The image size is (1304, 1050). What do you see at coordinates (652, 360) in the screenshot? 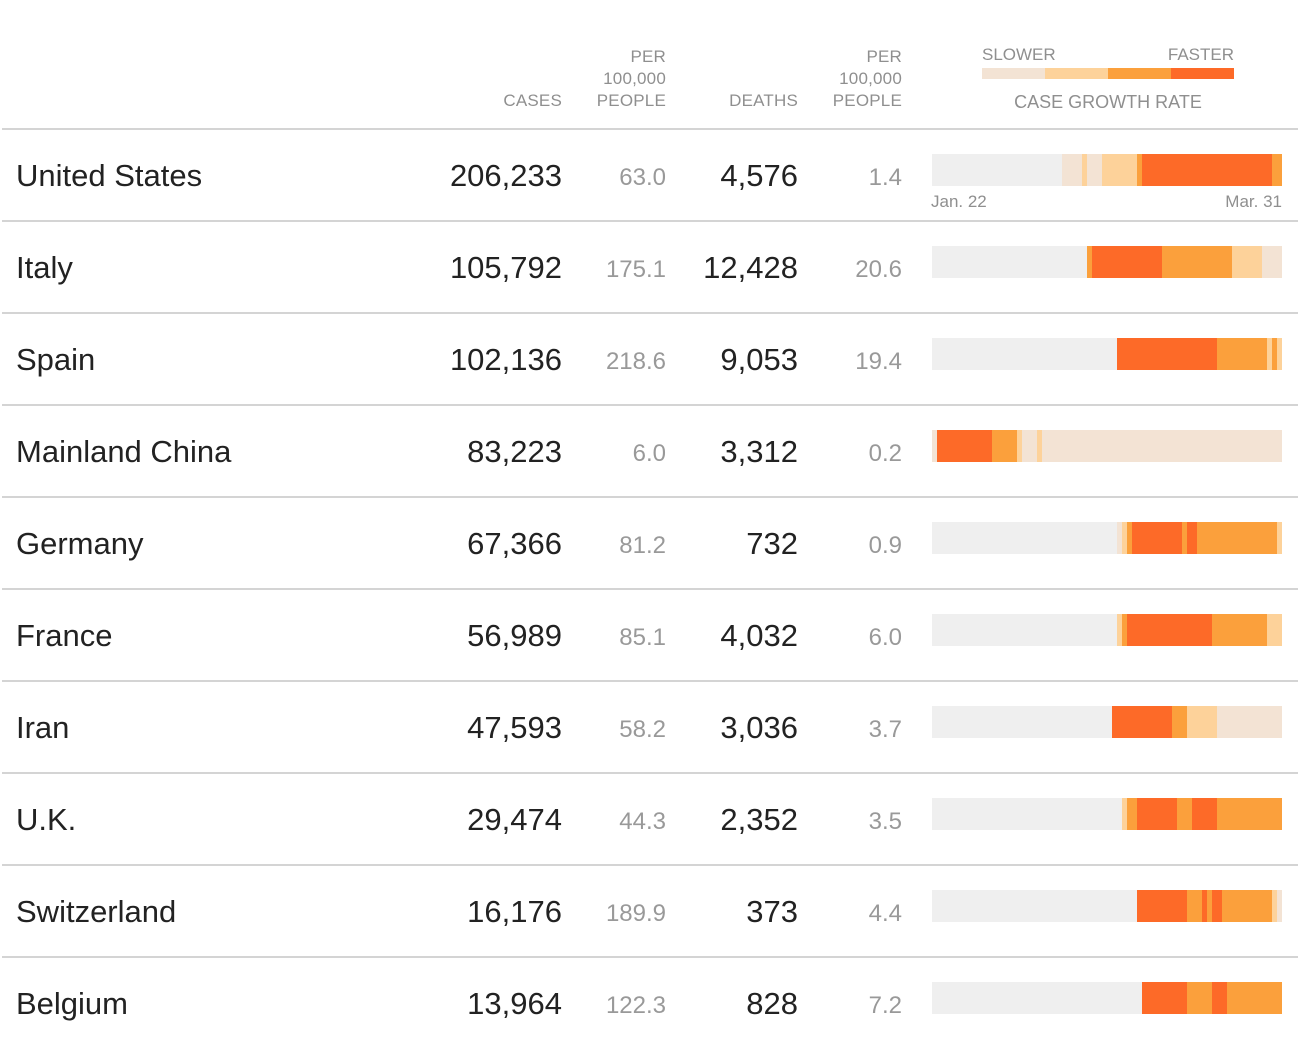
I see `table-row: Spain 102,136 218.6 9,053 19.4` at bounding box center [652, 360].